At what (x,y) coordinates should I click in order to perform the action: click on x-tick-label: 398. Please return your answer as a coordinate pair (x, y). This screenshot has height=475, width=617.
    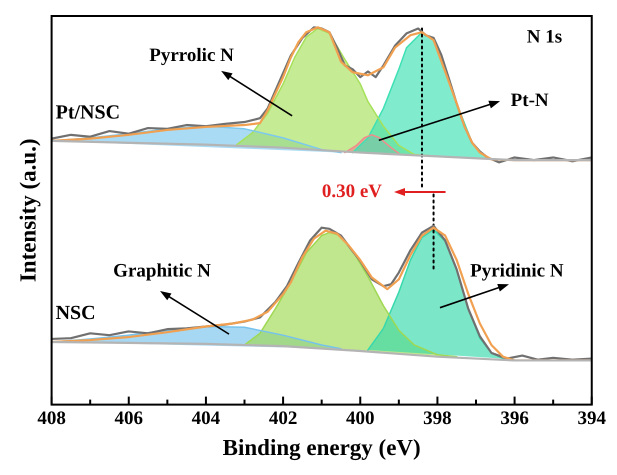
    Looking at the image, I should click on (437, 418).